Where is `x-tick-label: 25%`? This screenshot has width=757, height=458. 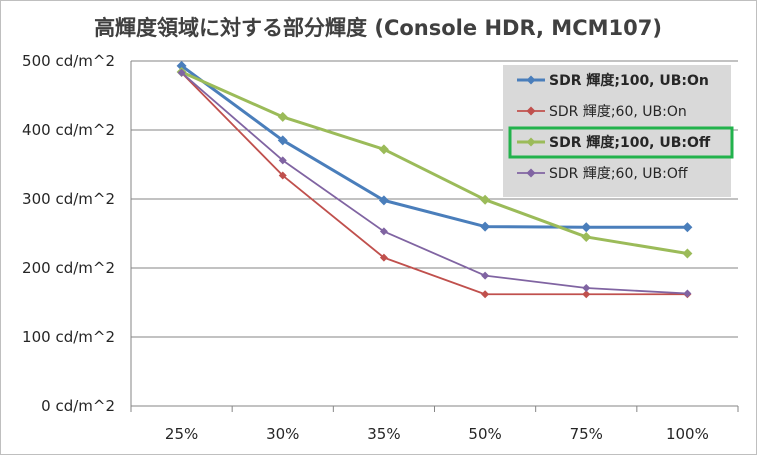
x-tick-label: 25% is located at coordinates (181, 434).